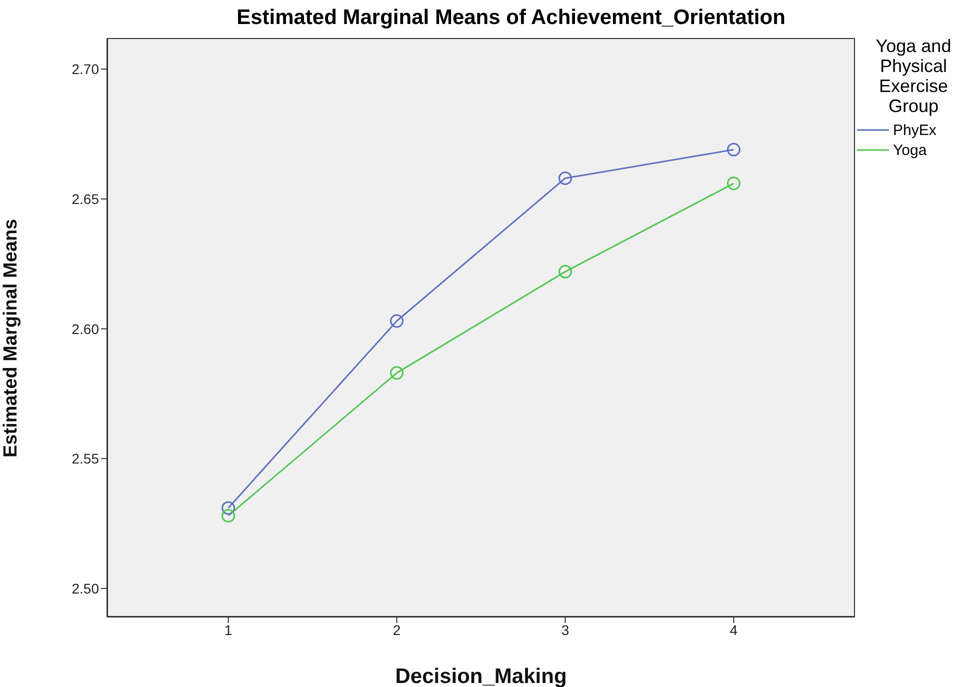 The width and height of the screenshot is (972, 687). Describe the element at coordinates (910, 150) in the screenshot. I see `legend-label: Yoga` at that location.